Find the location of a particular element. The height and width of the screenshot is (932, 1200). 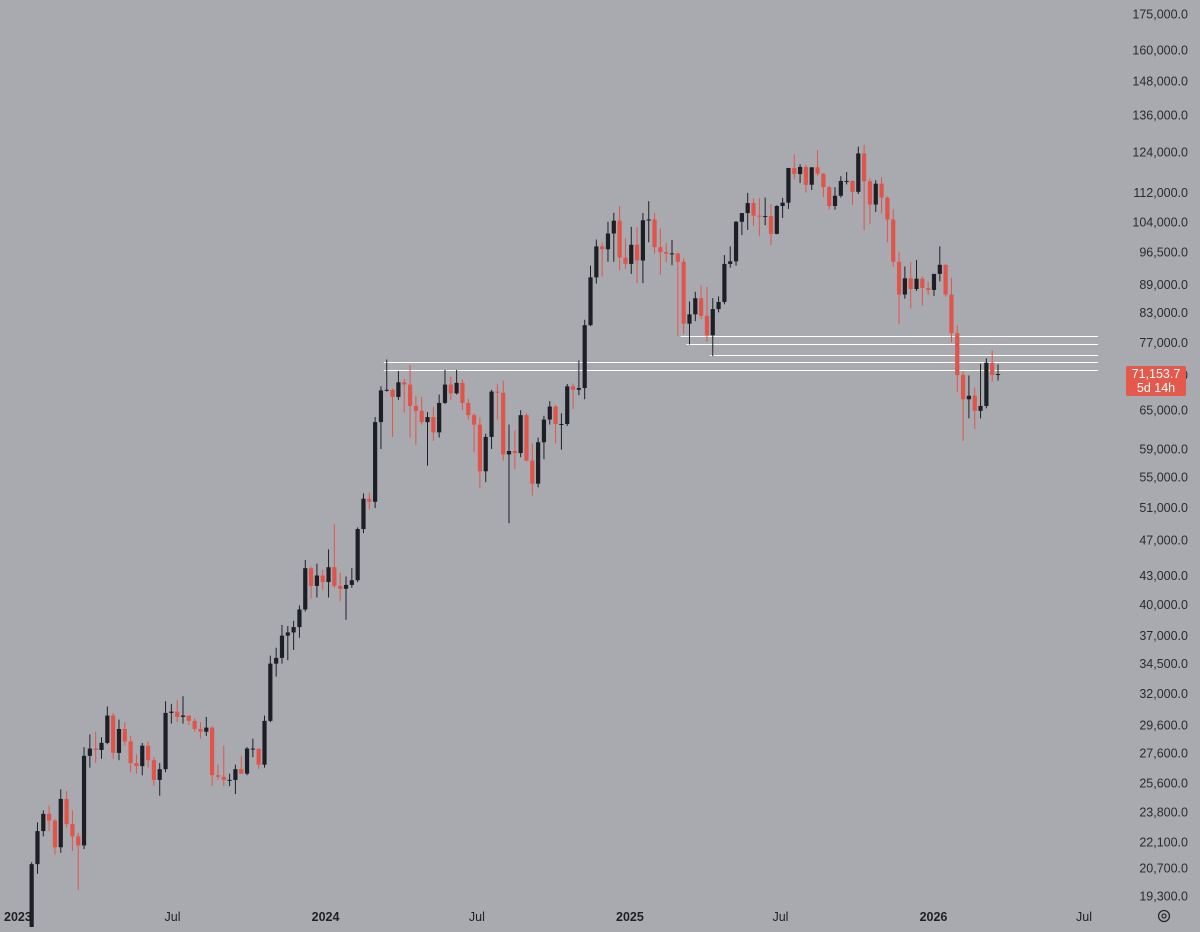

y-tick-label: 47,000.0 is located at coordinates (1163, 540).